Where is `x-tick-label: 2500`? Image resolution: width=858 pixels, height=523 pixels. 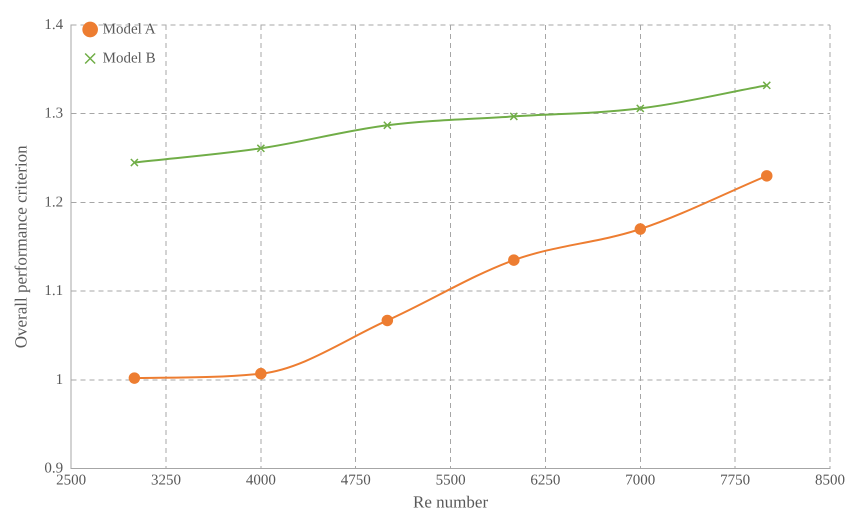 x-tick-label: 2500 is located at coordinates (71, 480).